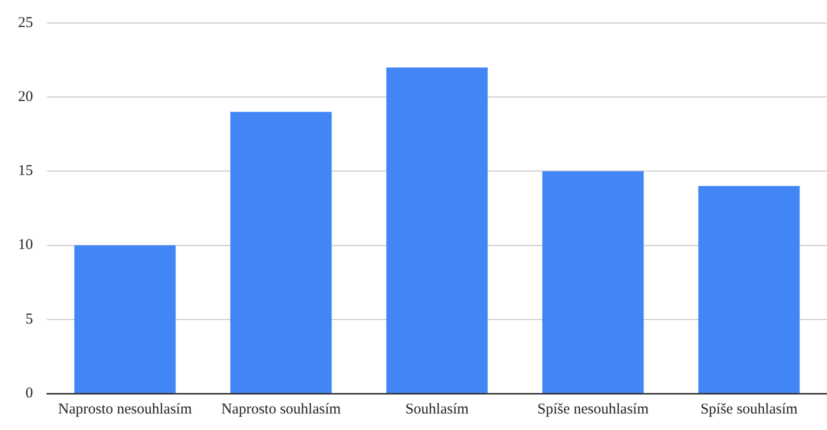  What do you see at coordinates (29, 319) in the screenshot?
I see `y-tick-label: 5` at bounding box center [29, 319].